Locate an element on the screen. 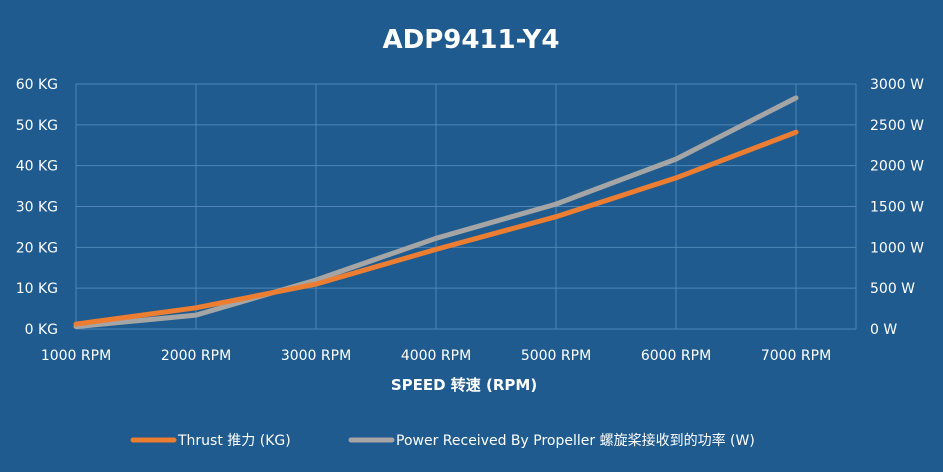 The image size is (943, 472). x-axis-label: SPEED 转速 (RPM) is located at coordinates (464, 385).